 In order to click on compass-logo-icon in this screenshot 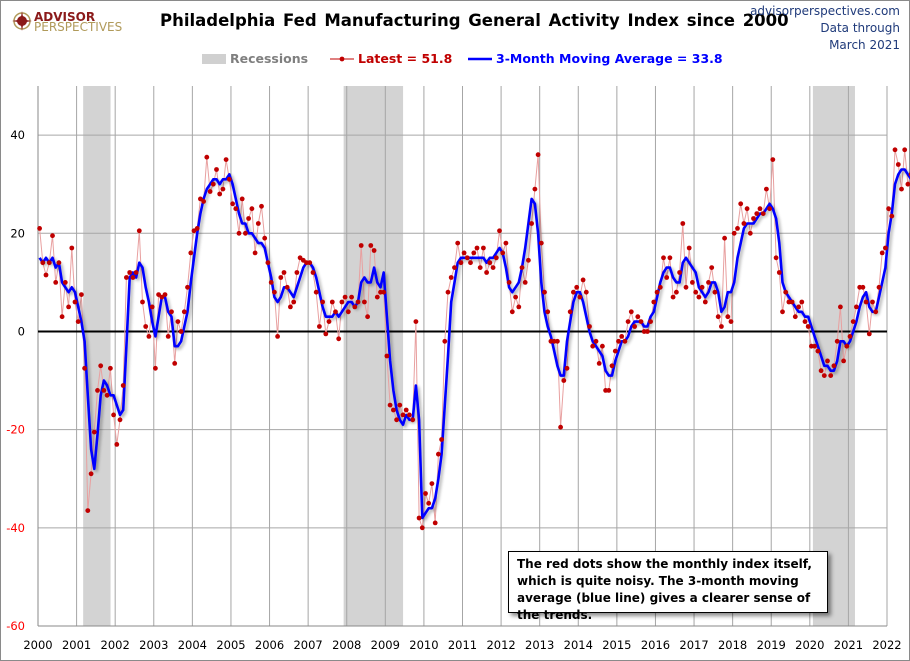, I will do `click(22, 21)`.